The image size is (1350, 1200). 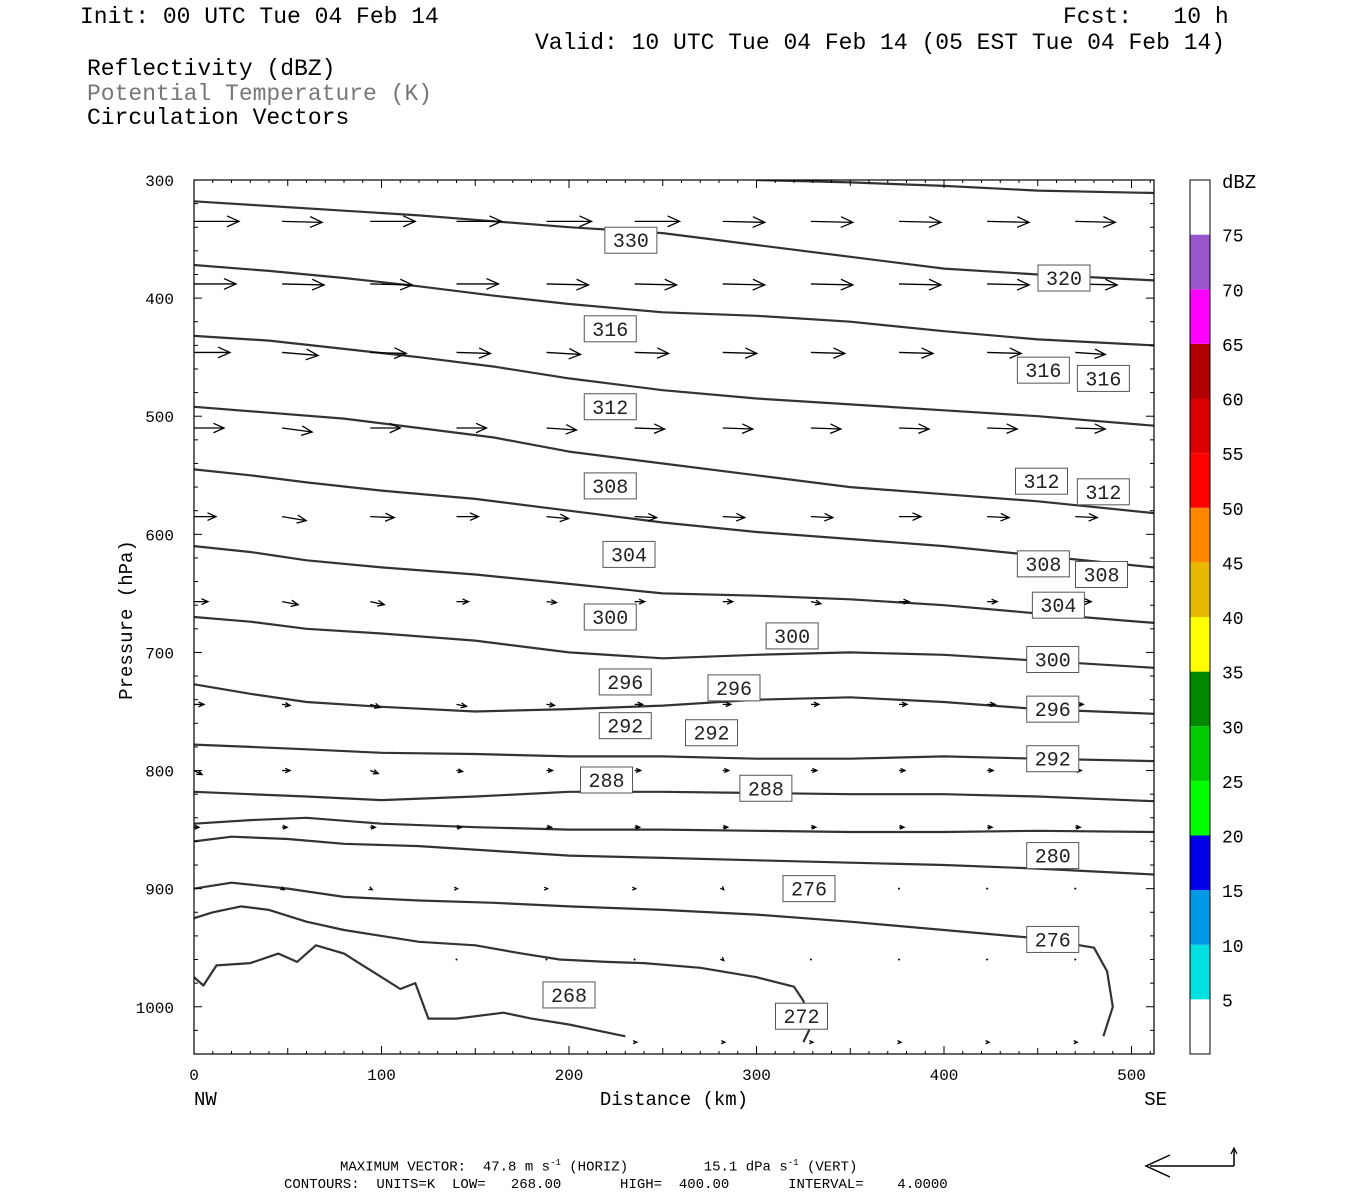 I want to click on max-vector-vert-tag: (VERT), so click(x=832, y=1167).